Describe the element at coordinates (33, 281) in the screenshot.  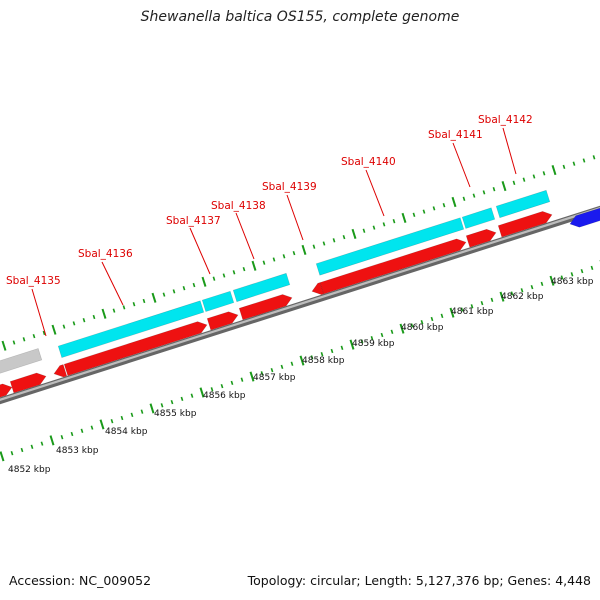
I see `gene-label-sbal-4135: Sbal_4135` at that location.